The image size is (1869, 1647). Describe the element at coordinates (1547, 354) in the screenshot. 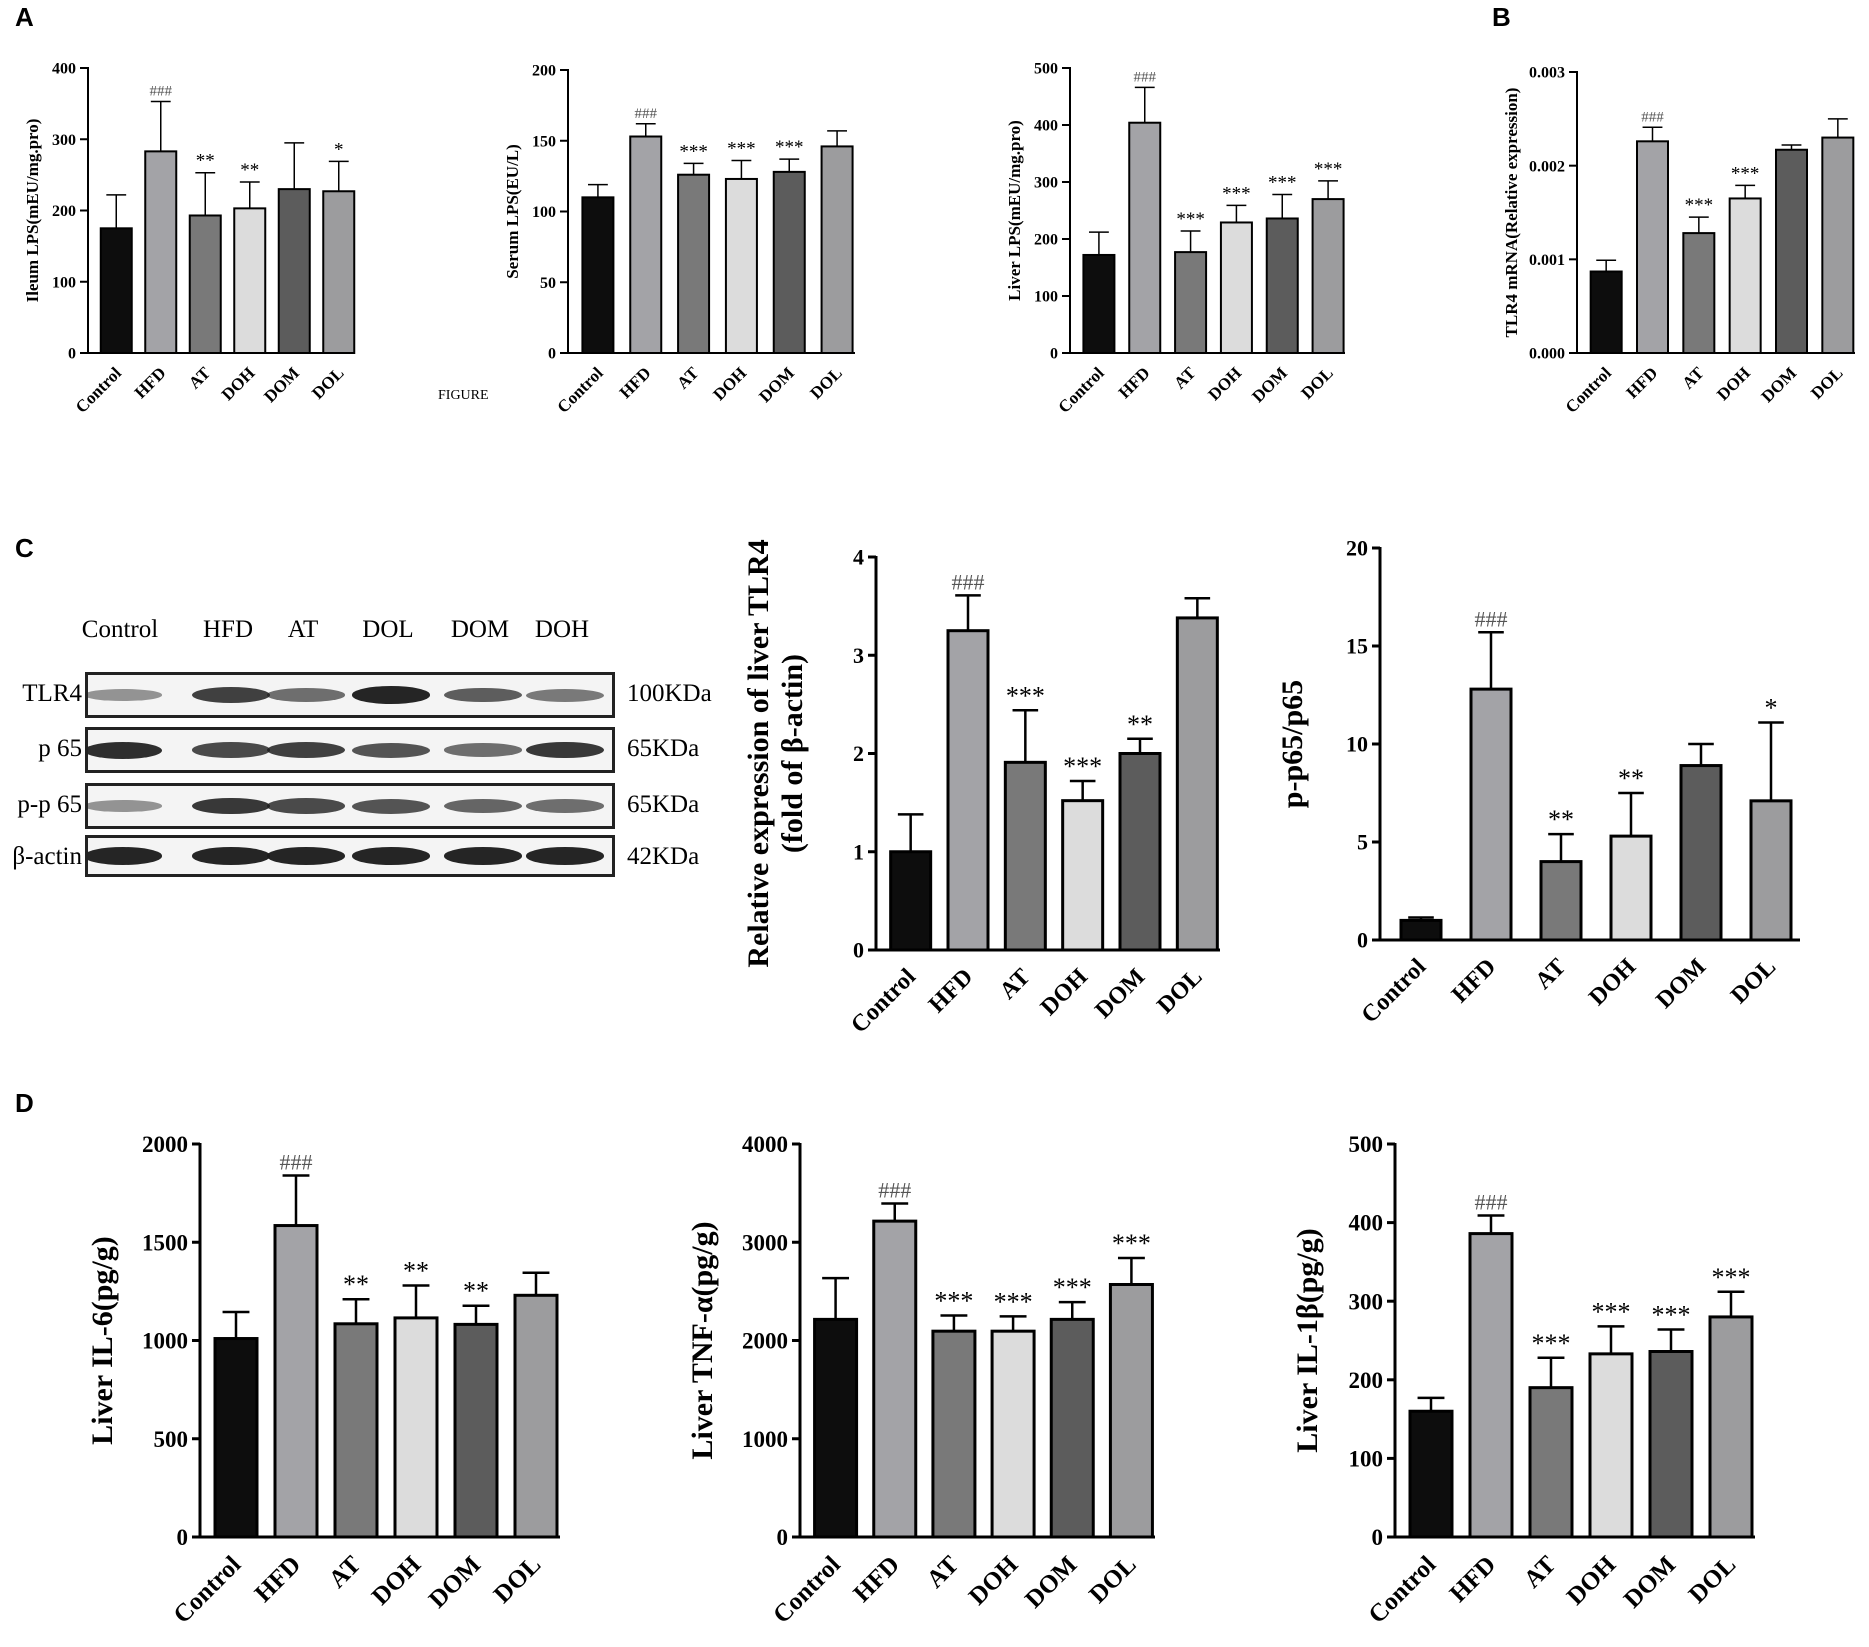

I see `y-tick-label: 0.000` at that location.